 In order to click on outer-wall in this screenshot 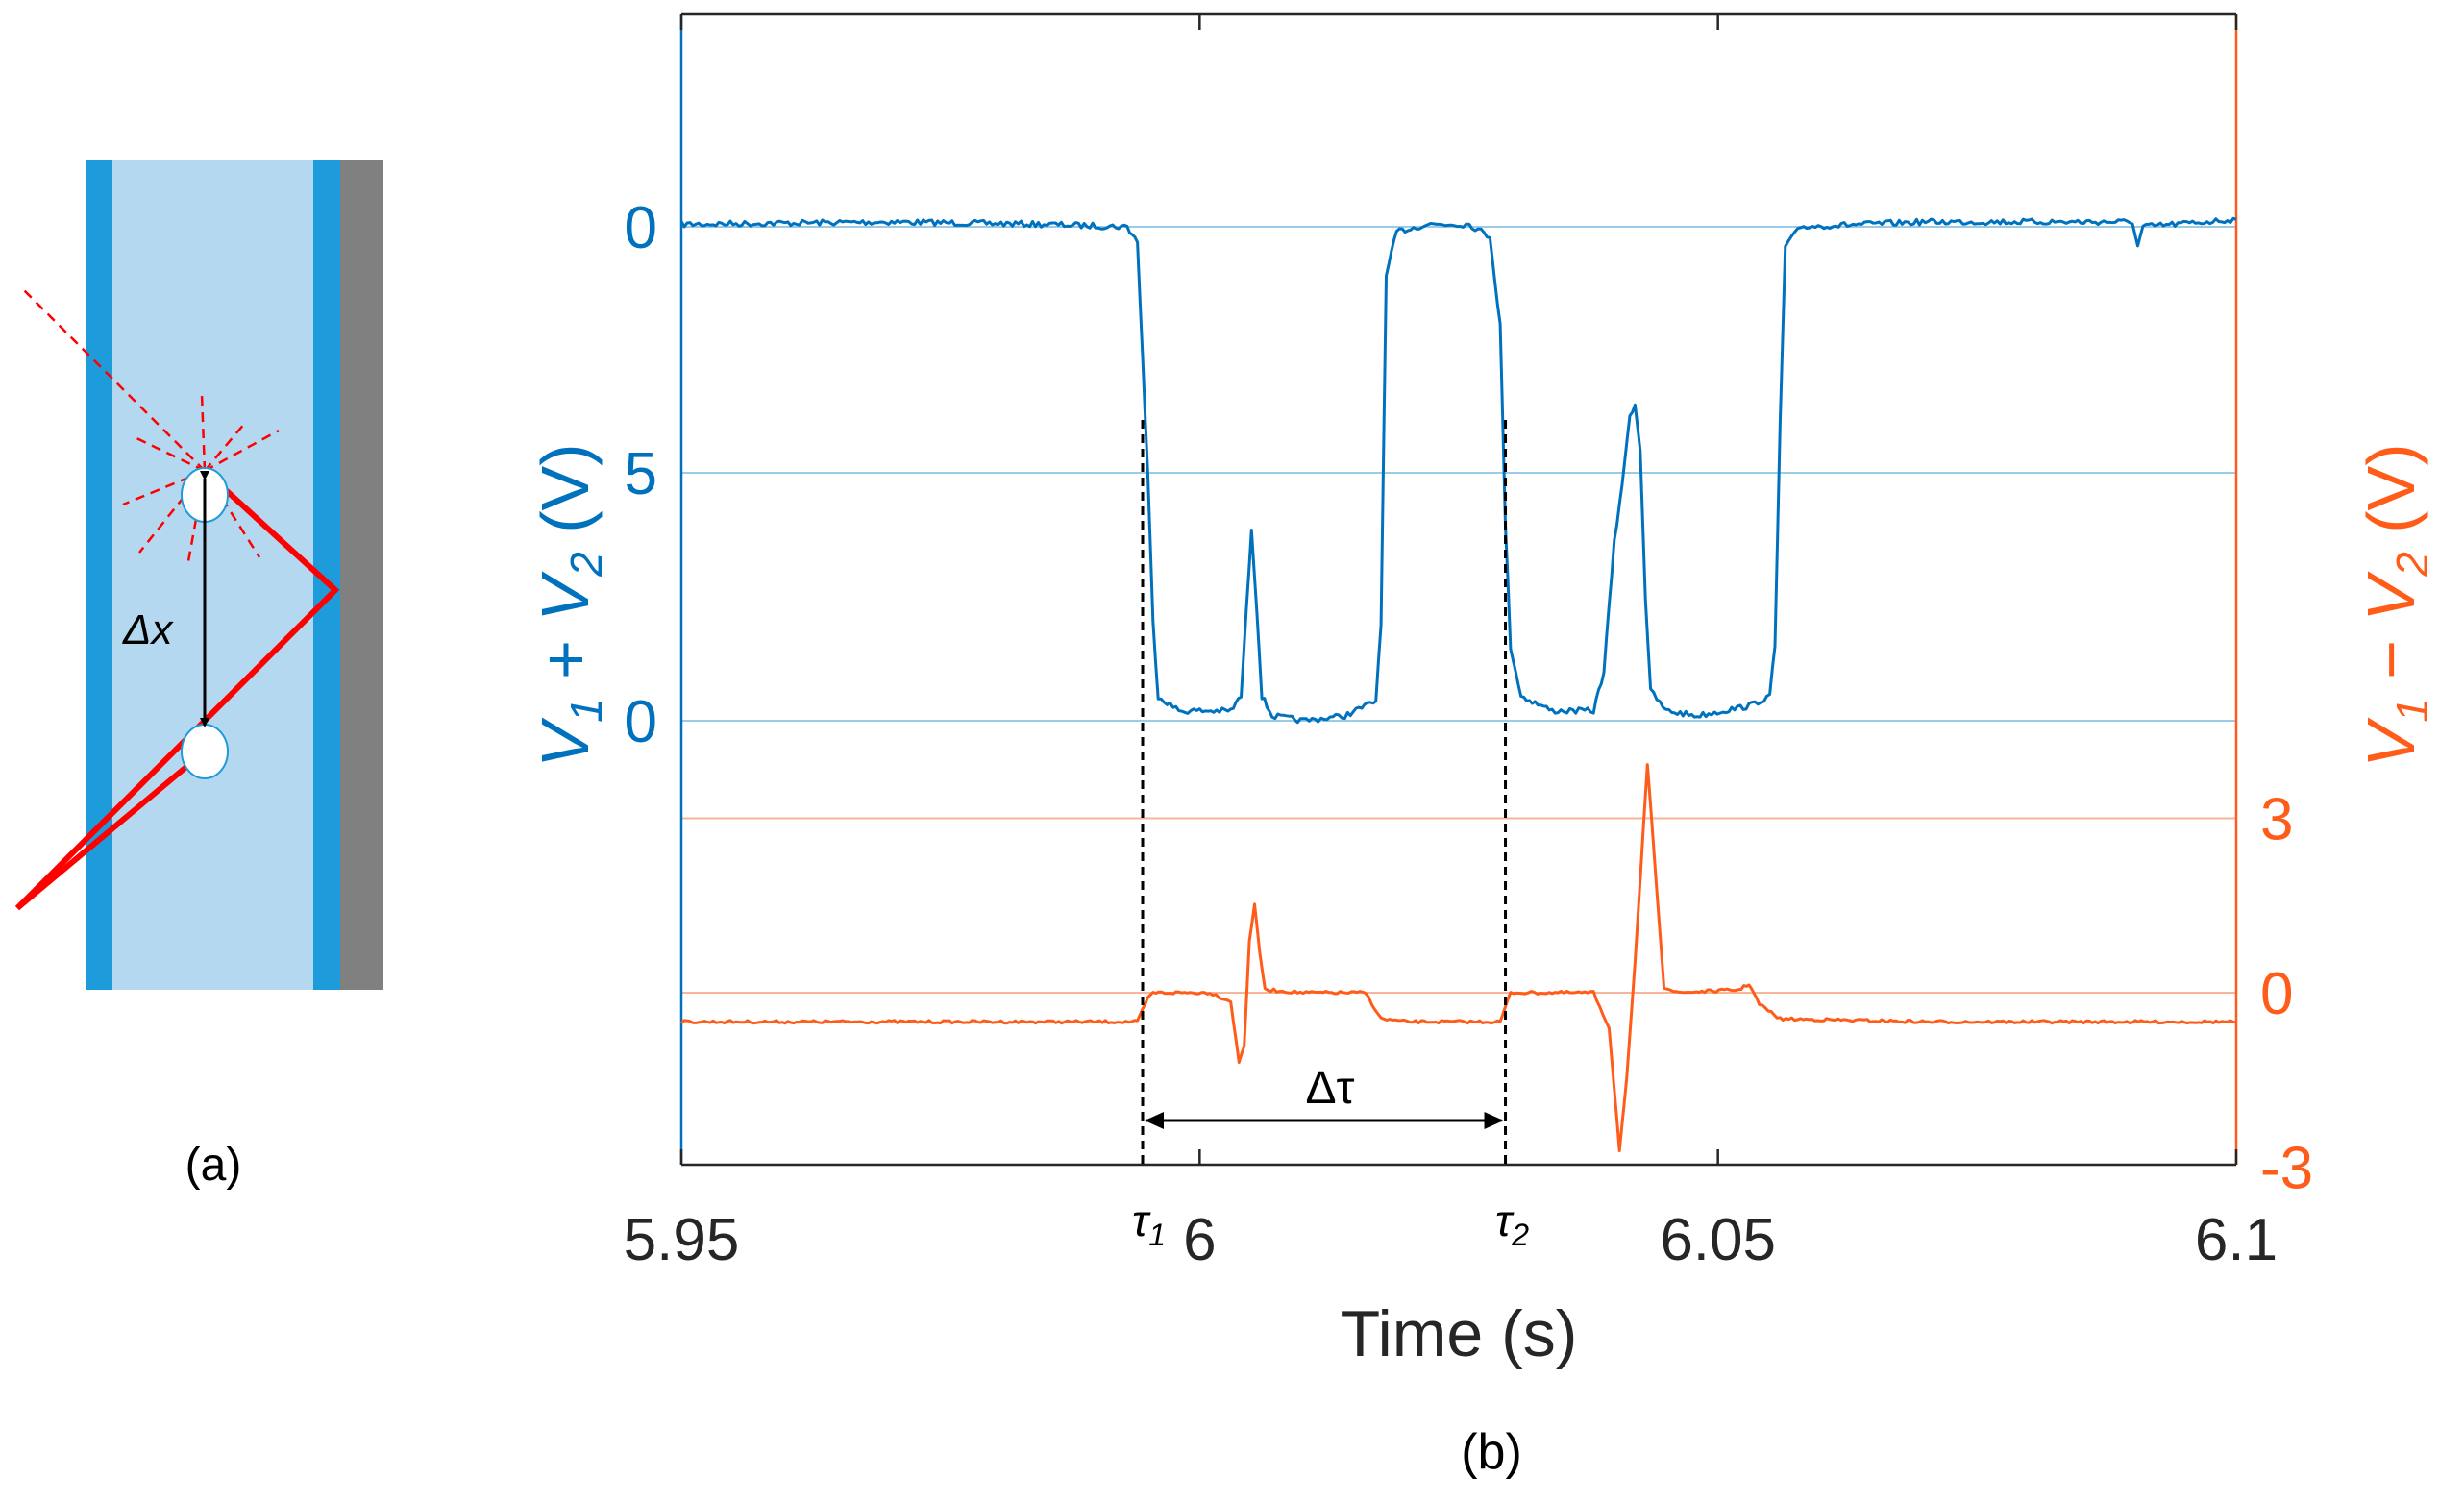, I will do `click(361, 575)`.